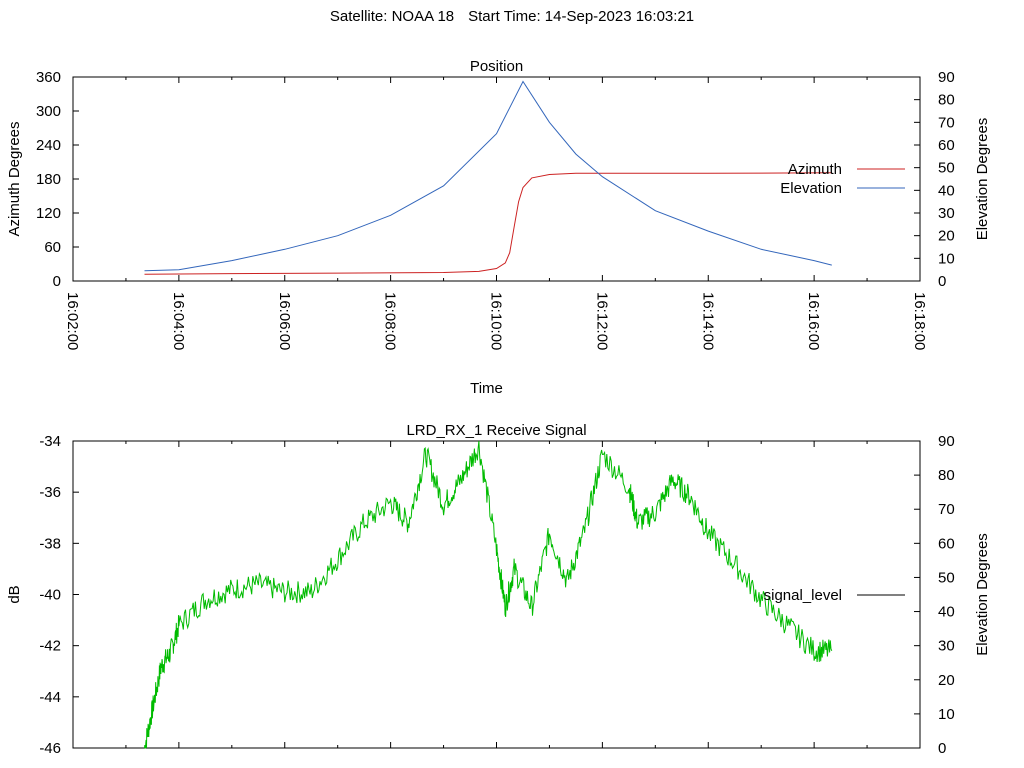 This screenshot has width=1024, height=768. Describe the element at coordinates (488, 223) in the screenshot. I see `azimuth-line` at that location.